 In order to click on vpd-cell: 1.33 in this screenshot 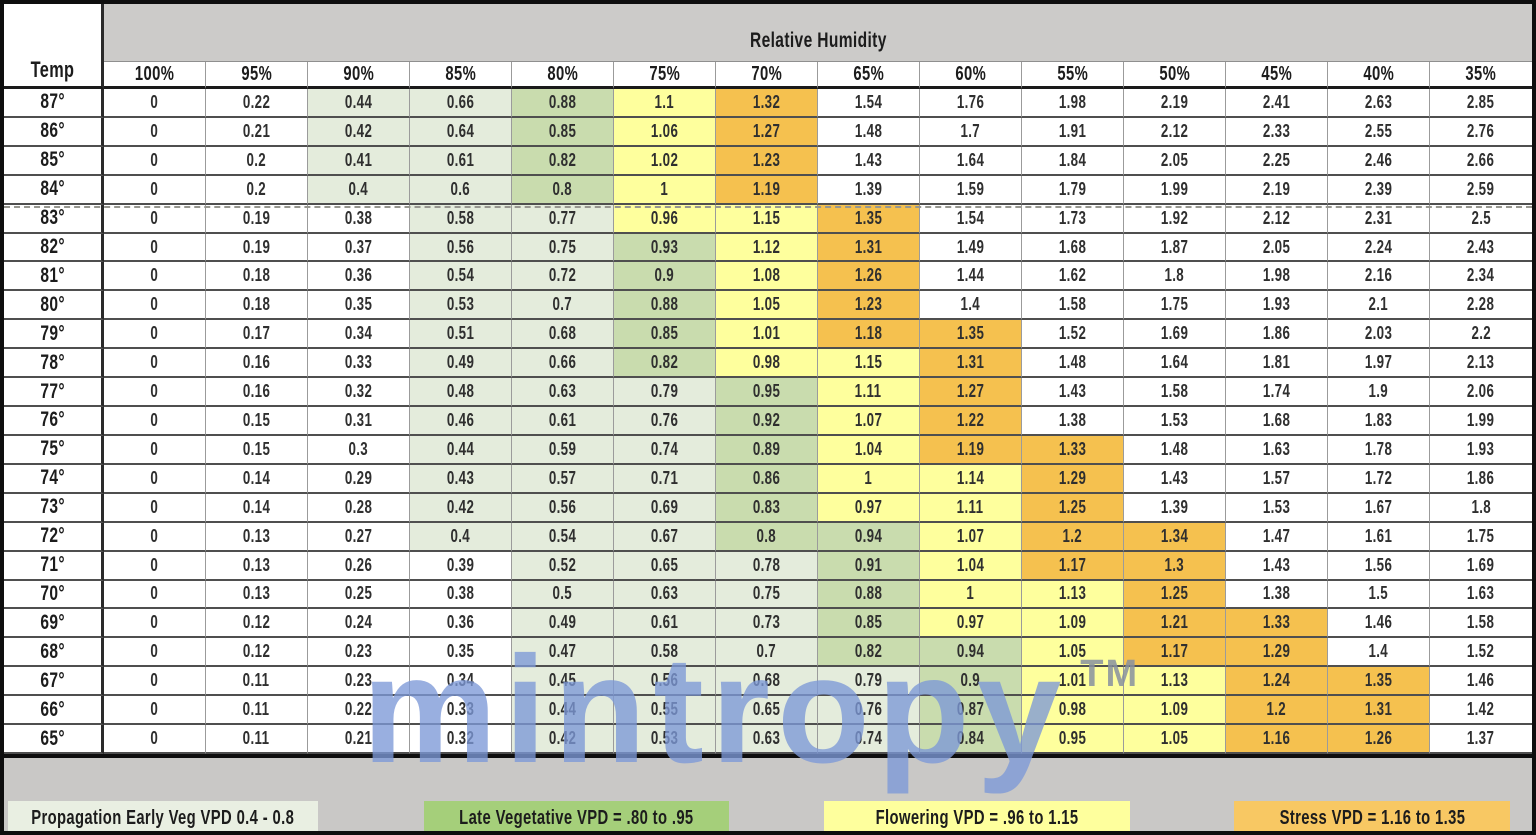, I will do `click(1277, 624)`.